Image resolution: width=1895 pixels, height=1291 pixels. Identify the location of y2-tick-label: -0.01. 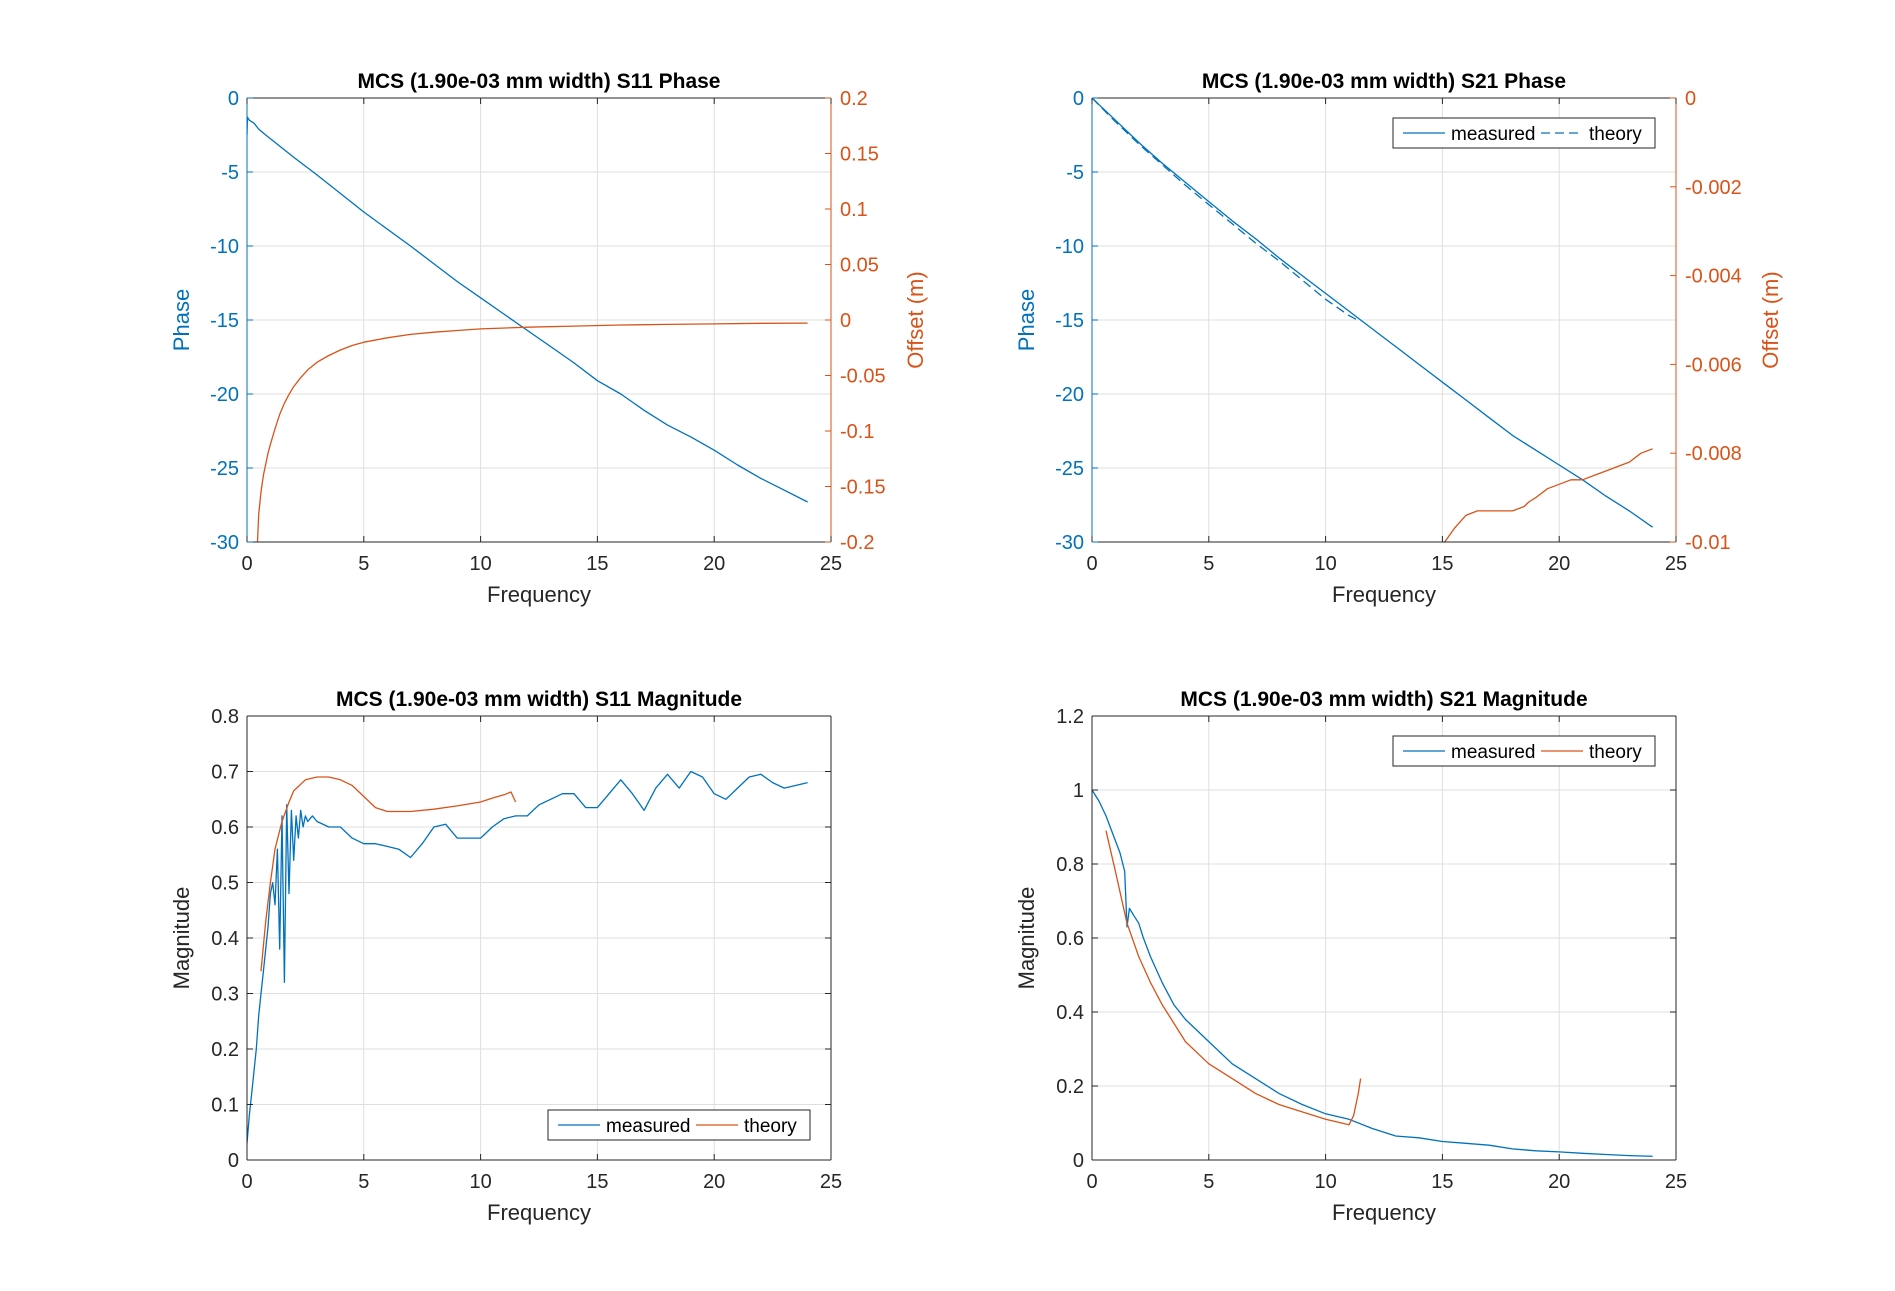
(1708, 543).